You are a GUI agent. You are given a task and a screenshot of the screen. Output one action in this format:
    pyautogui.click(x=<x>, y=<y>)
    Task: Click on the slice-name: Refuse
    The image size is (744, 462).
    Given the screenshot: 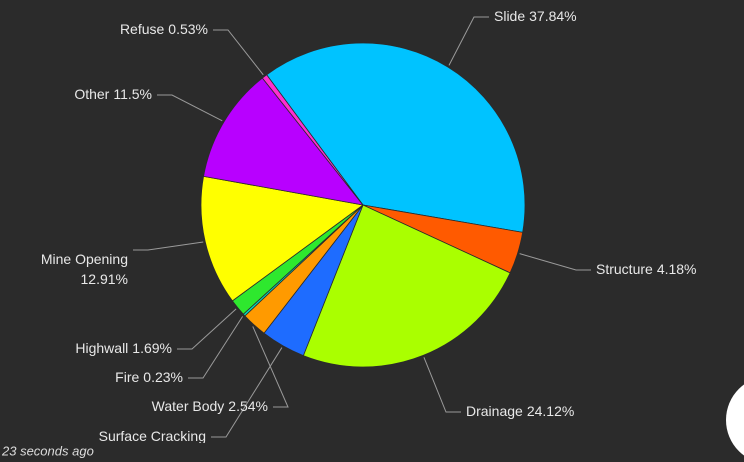 What is the action you would take?
    pyautogui.click(x=142, y=29)
    